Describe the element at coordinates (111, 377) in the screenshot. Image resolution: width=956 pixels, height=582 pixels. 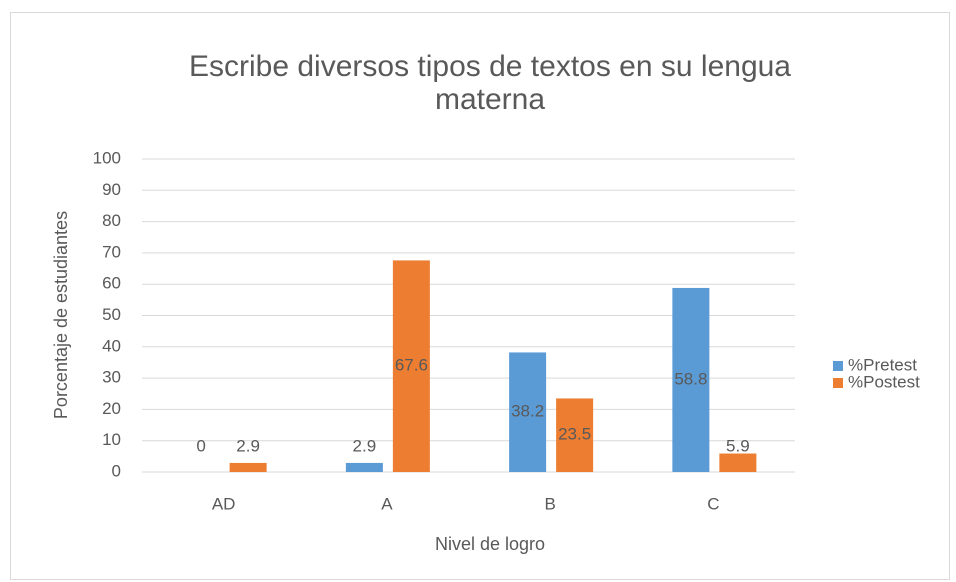
I see `y-tick-label: 30` at that location.